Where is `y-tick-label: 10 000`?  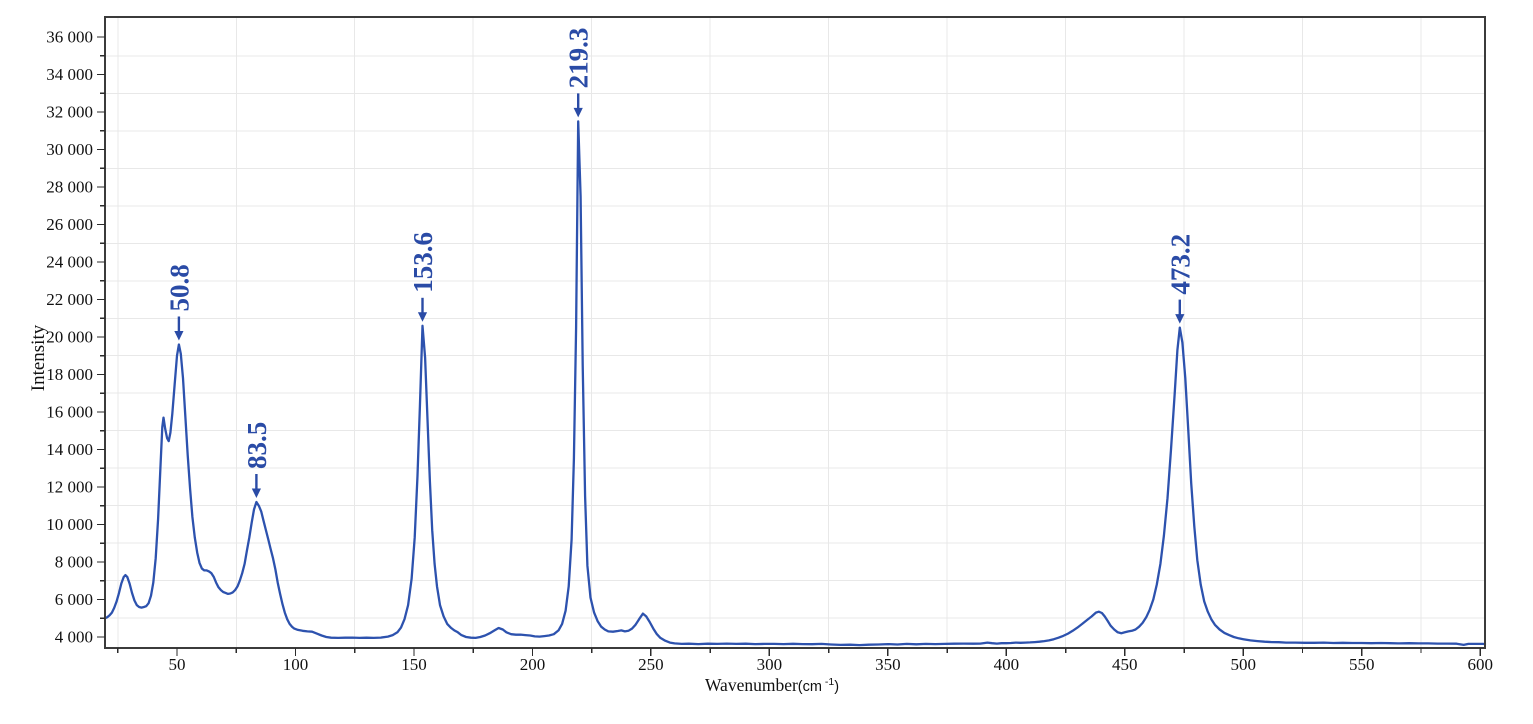
y-tick-label: 10 000 is located at coordinates (69, 524).